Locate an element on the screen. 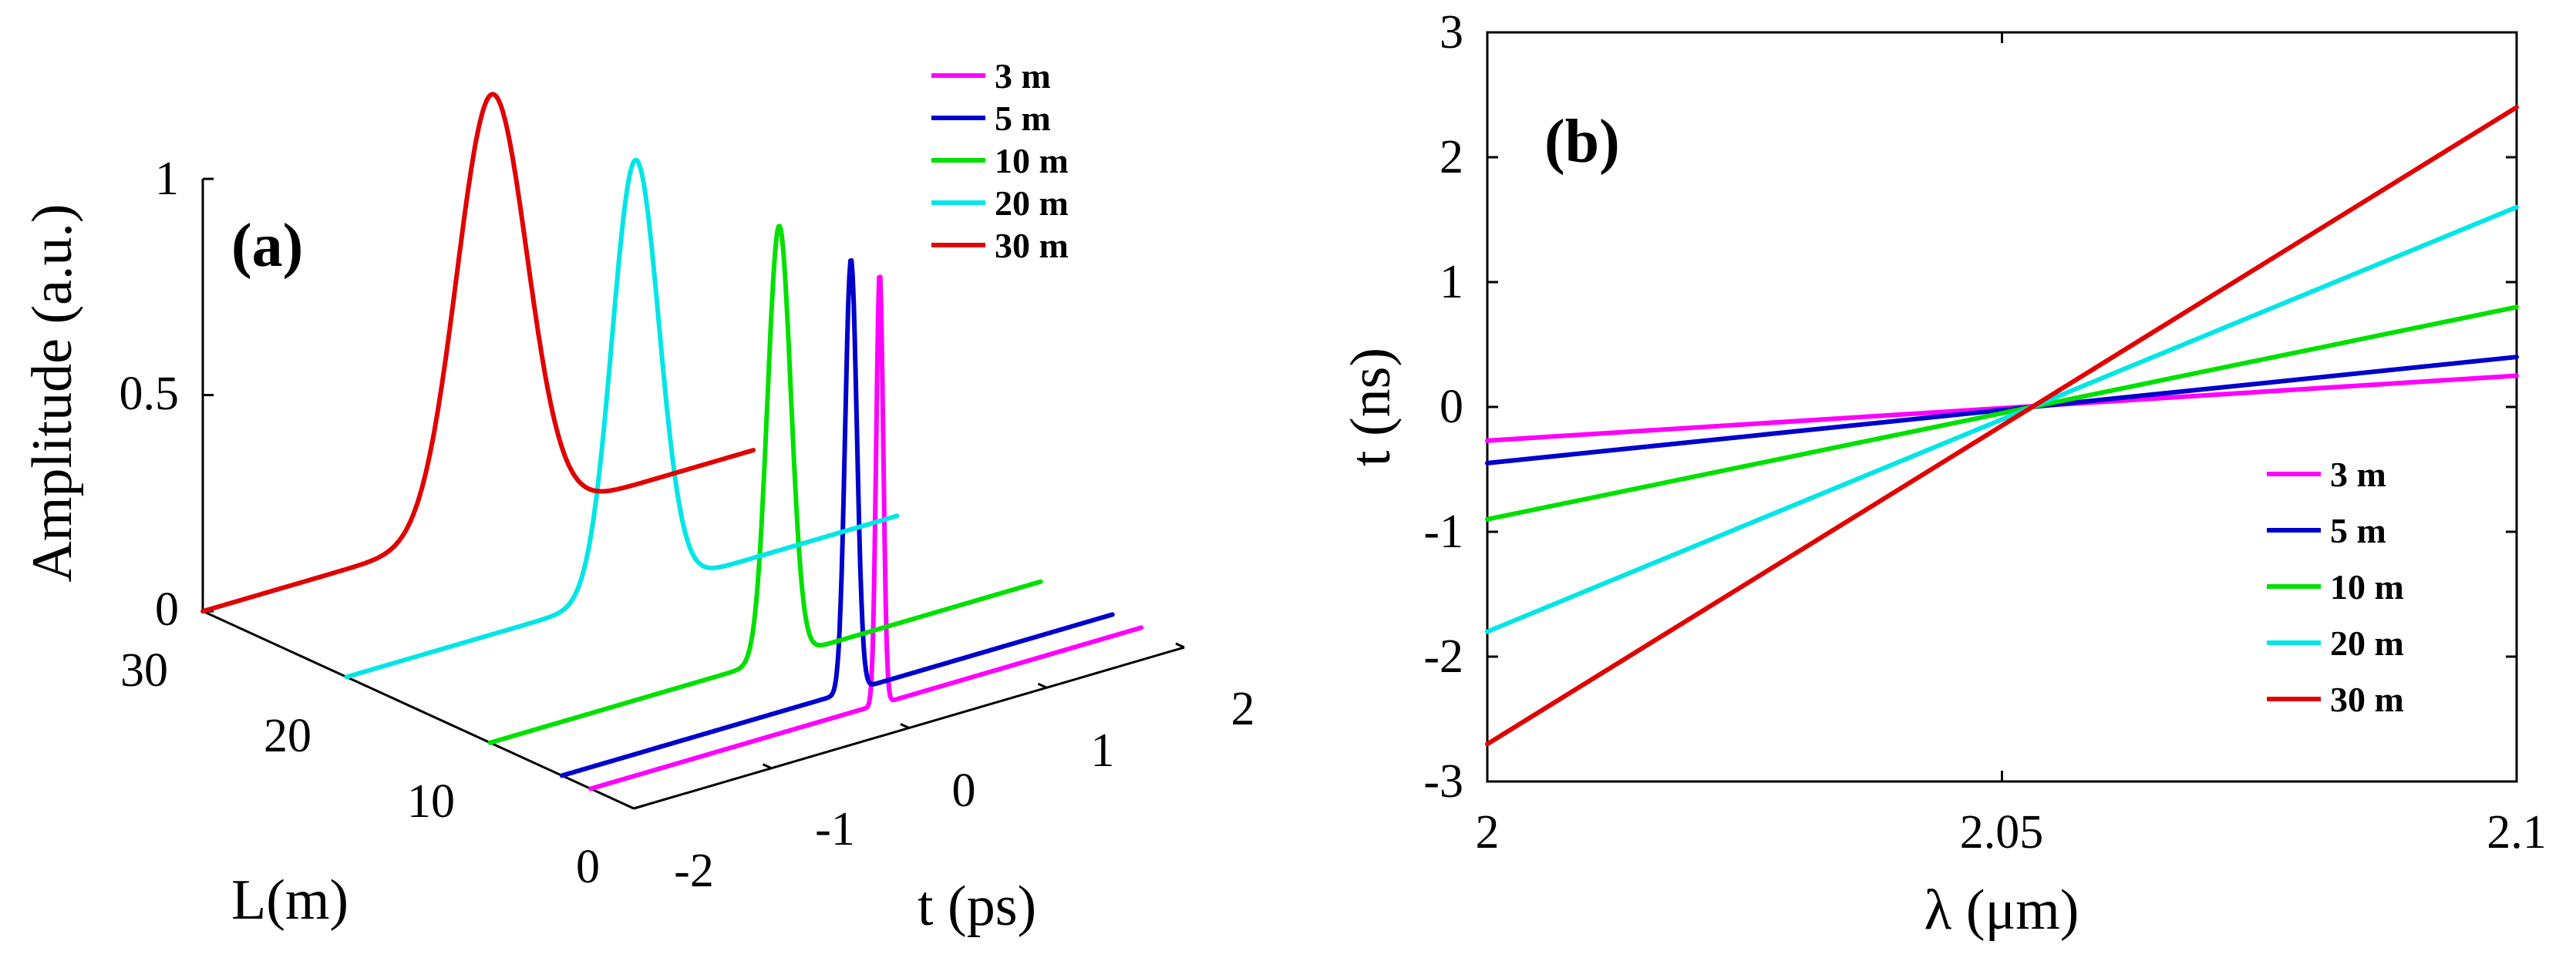 The image size is (2576, 968). b-panel-label: (b) is located at coordinates (1582, 142).